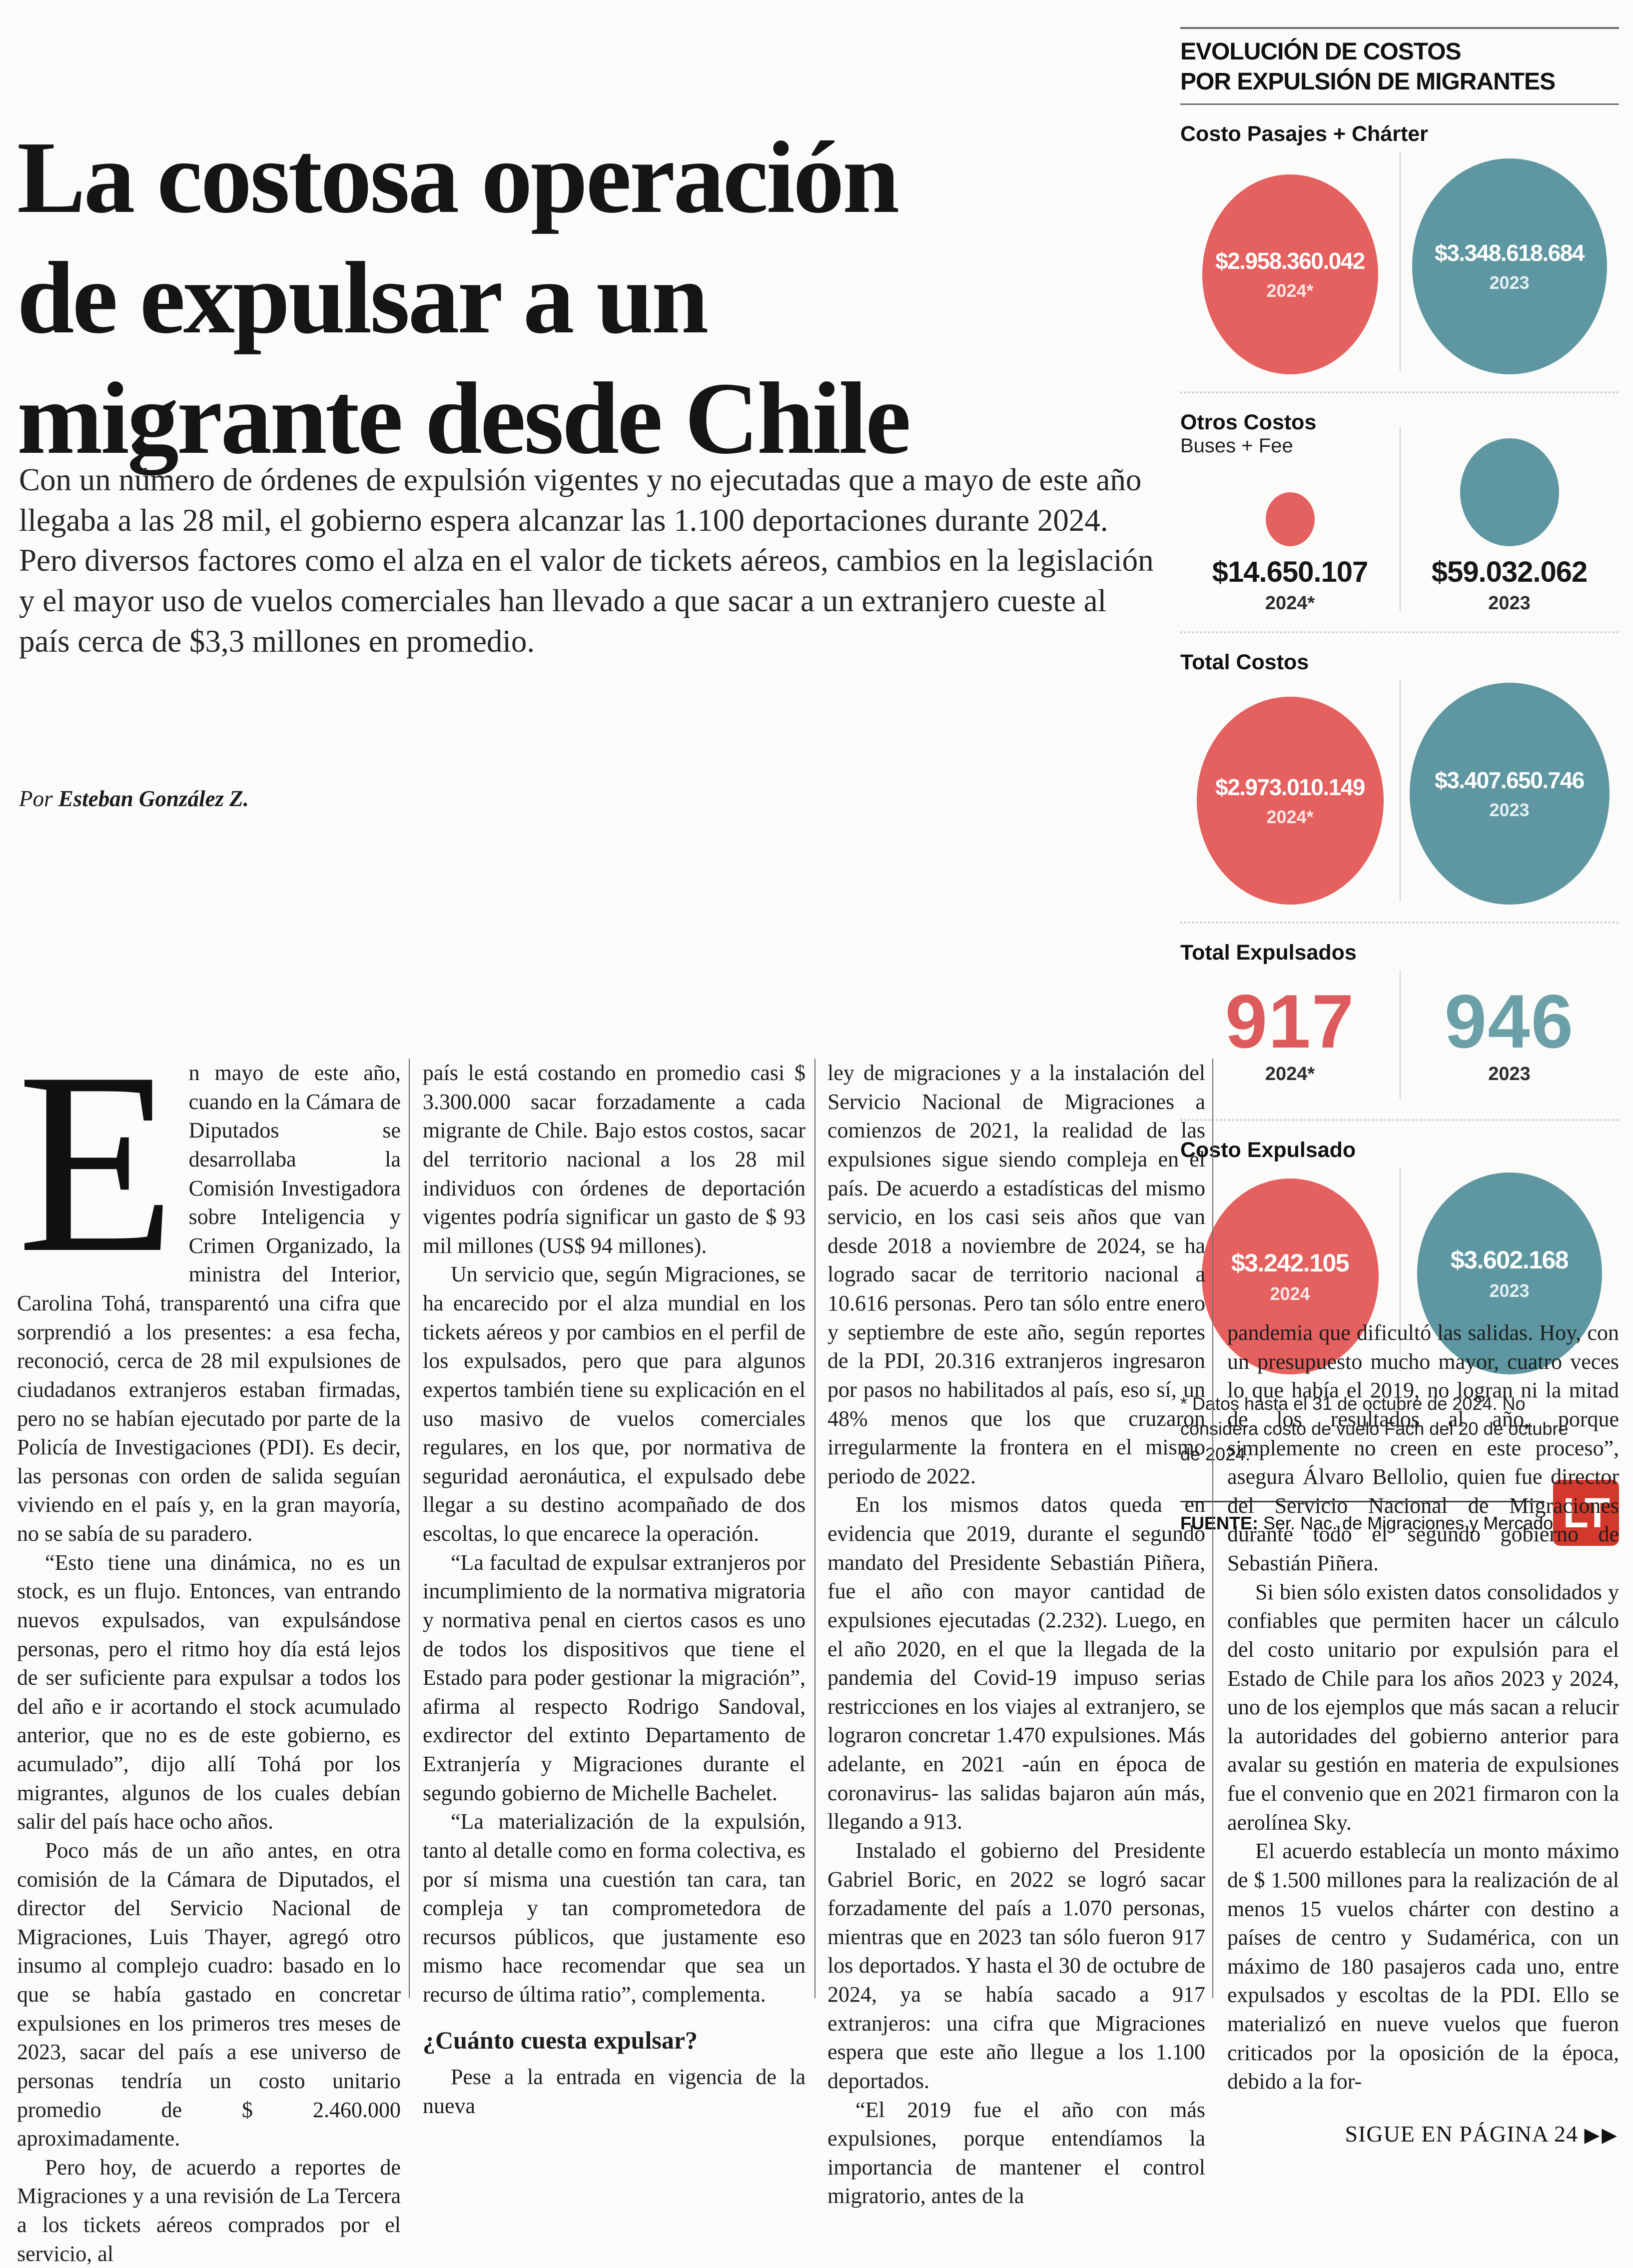  I want to click on chart-costo-expulsado: $3.242.105 2024 $3.602.168 2023, so click(1399, 1269).